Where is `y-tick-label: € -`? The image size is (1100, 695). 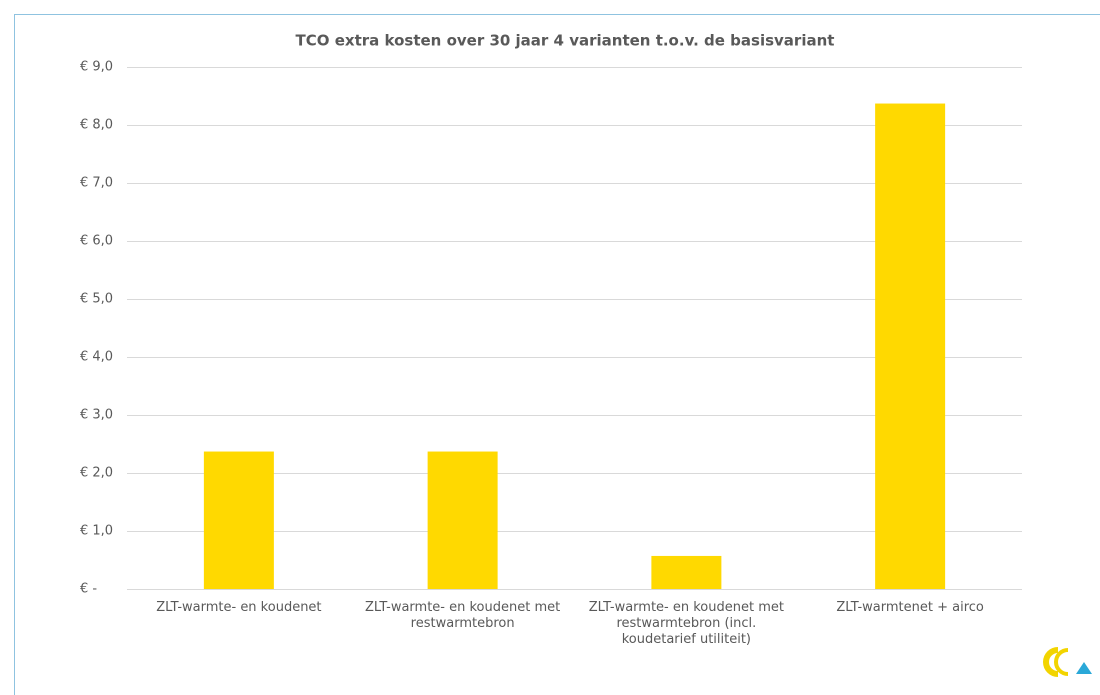
y-tick-label: € - is located at coordinates (88, 589).